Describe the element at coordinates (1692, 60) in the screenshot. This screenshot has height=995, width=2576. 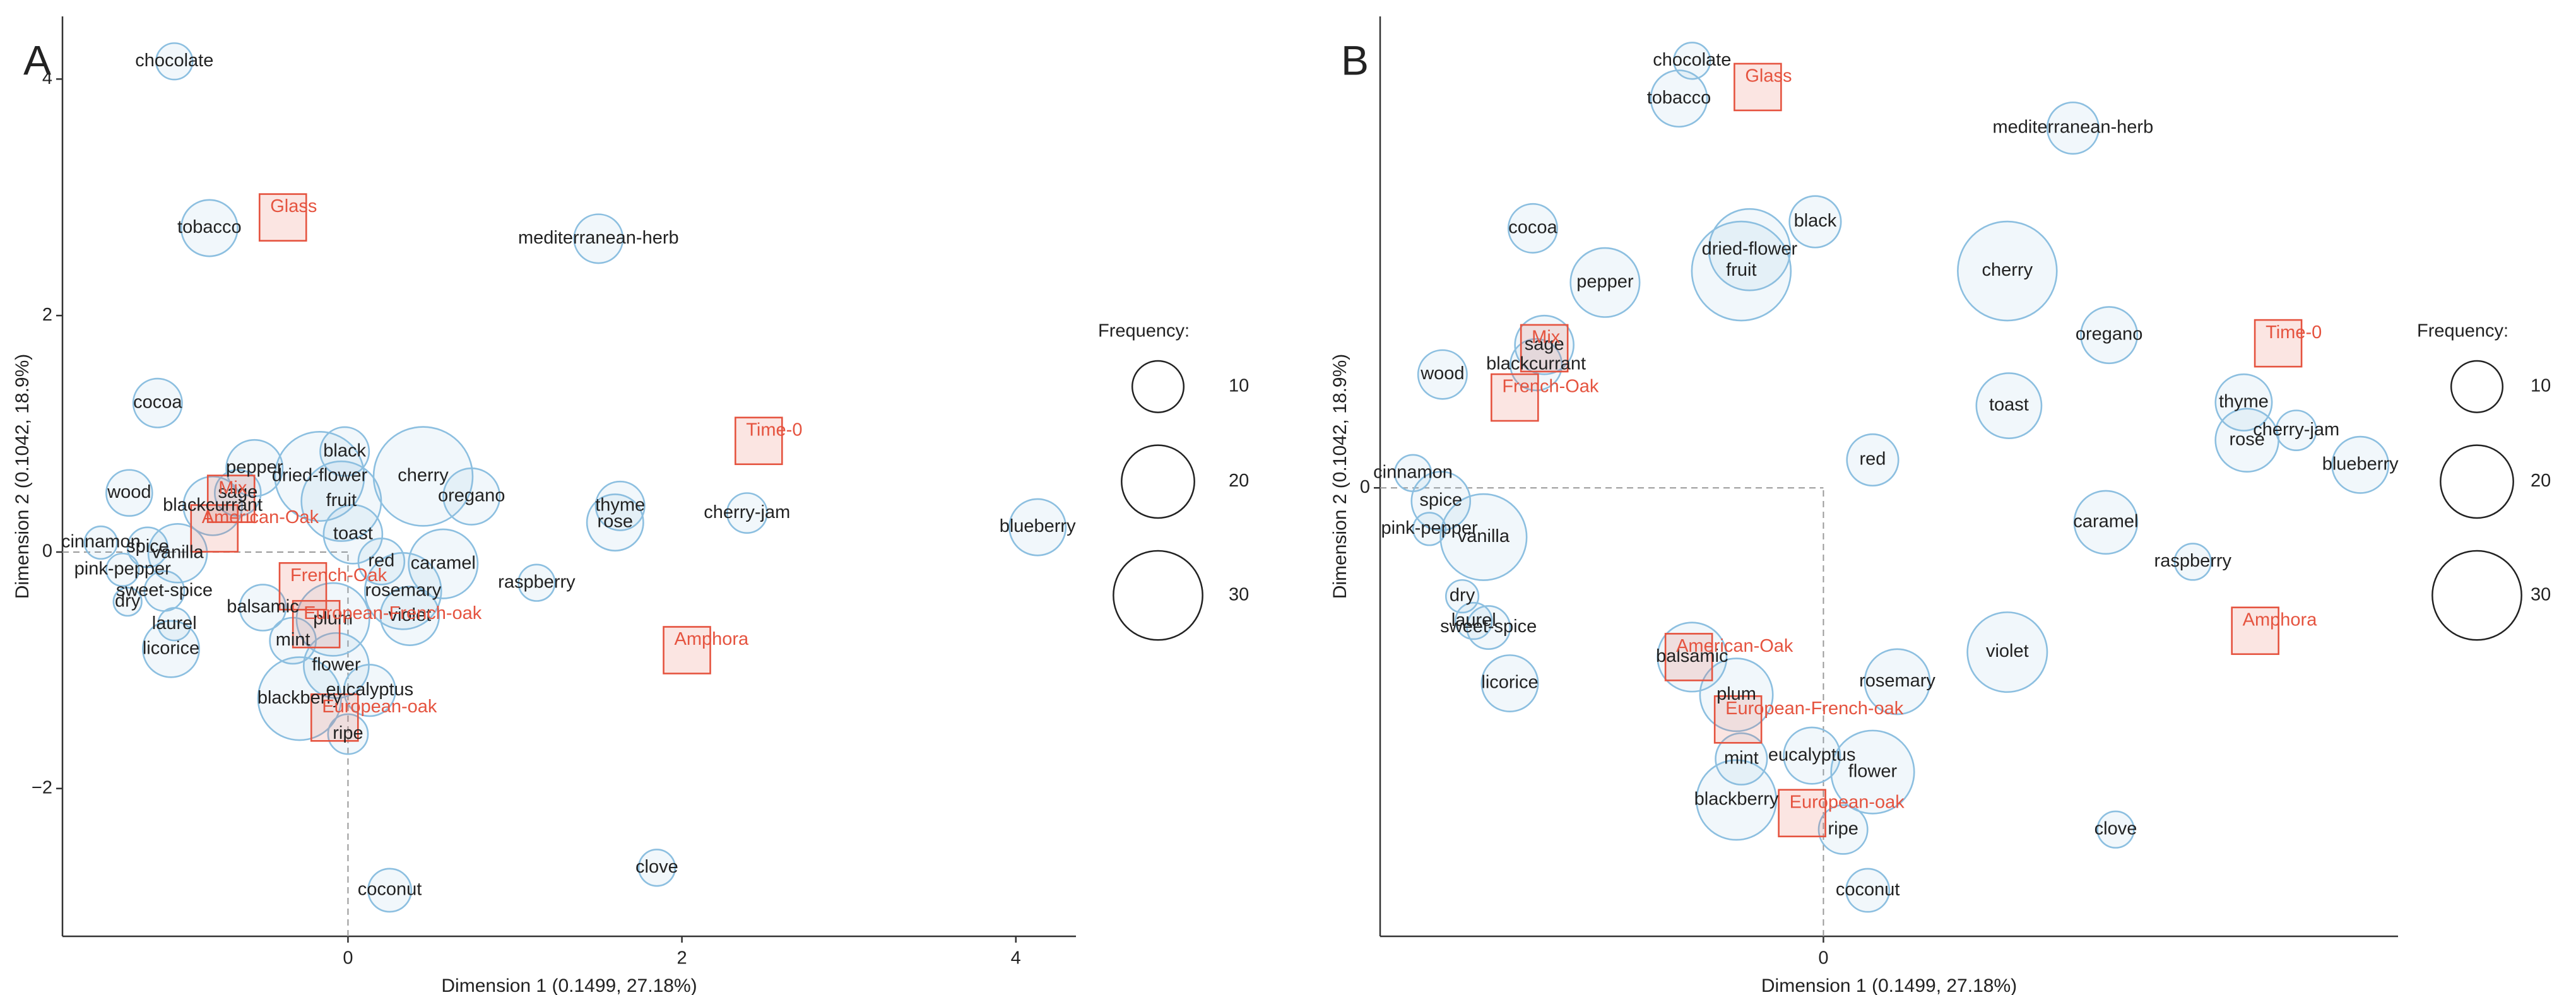
I see `descriptor-label: chocolate` at that location.